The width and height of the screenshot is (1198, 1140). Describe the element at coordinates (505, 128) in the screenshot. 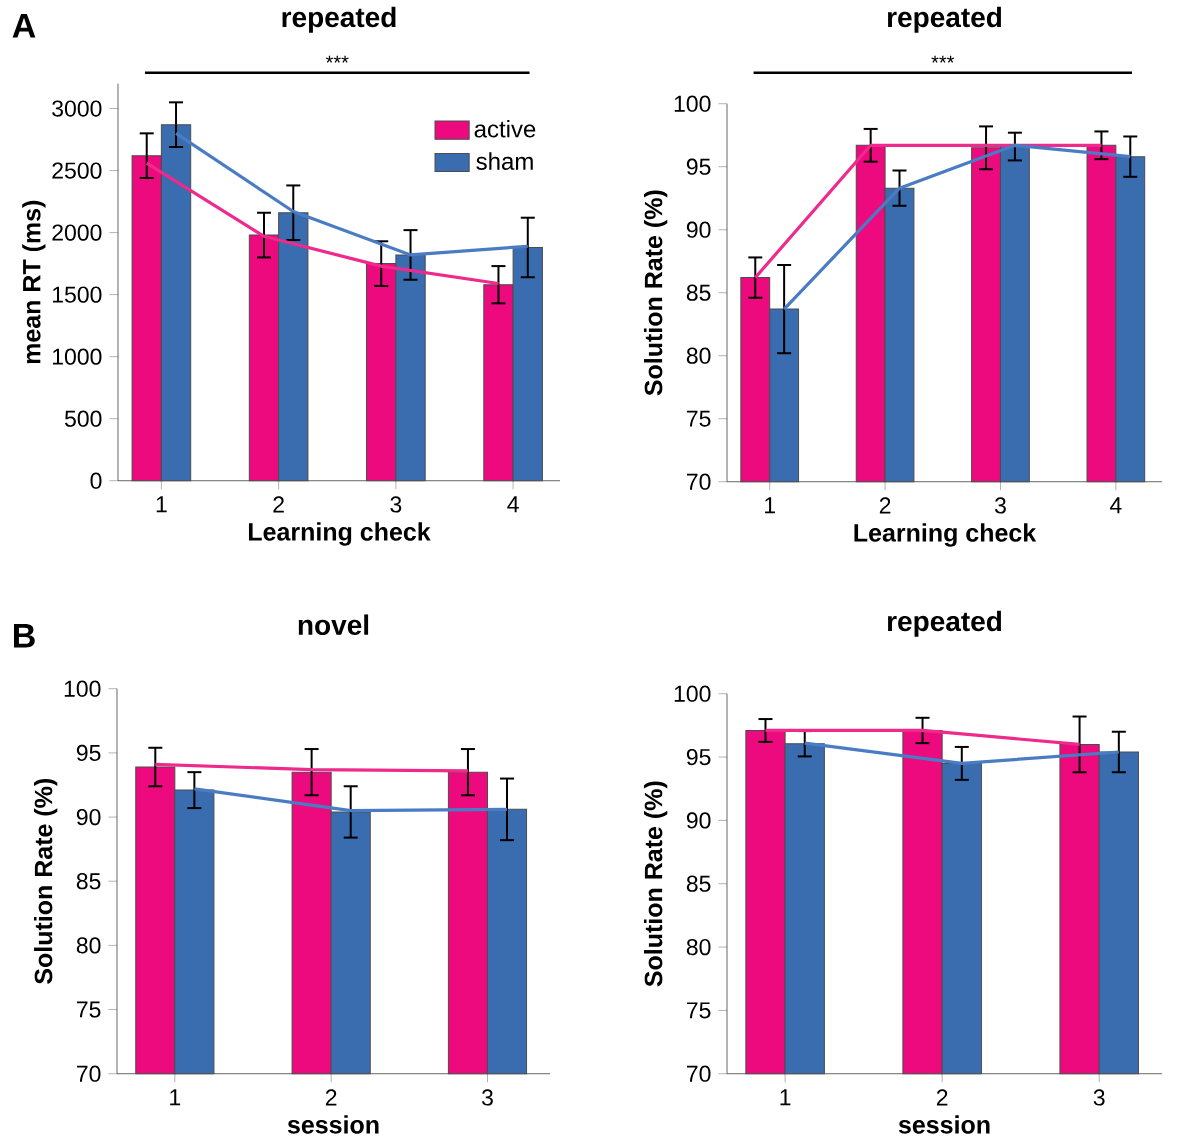

I see `legend-label: active` at that location.